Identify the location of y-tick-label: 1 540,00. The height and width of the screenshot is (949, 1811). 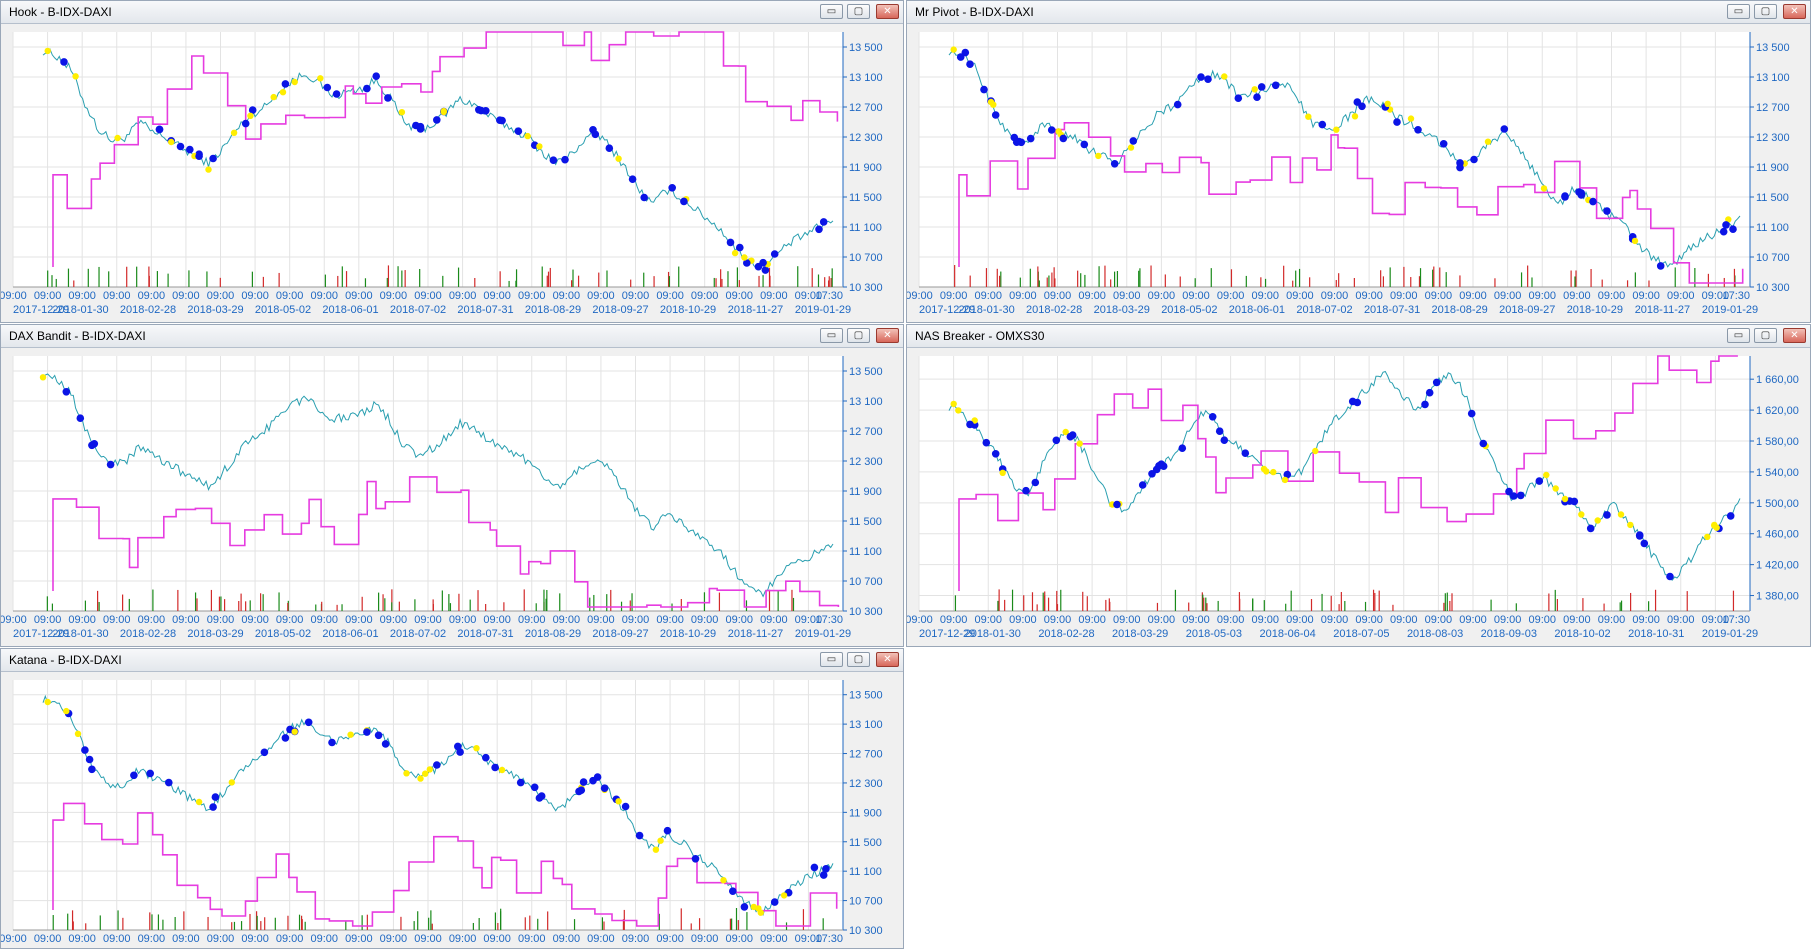
(1777, 473).